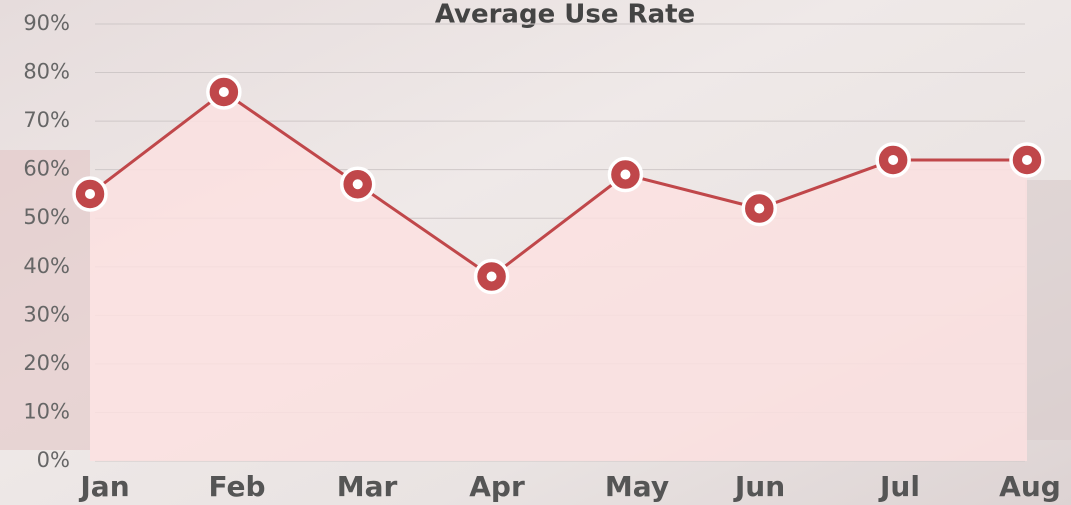 The image size is (1071, 505). Describe the element at coordinates (637, 486) in the screenshot. I see `x-tick-label: May` at that location.